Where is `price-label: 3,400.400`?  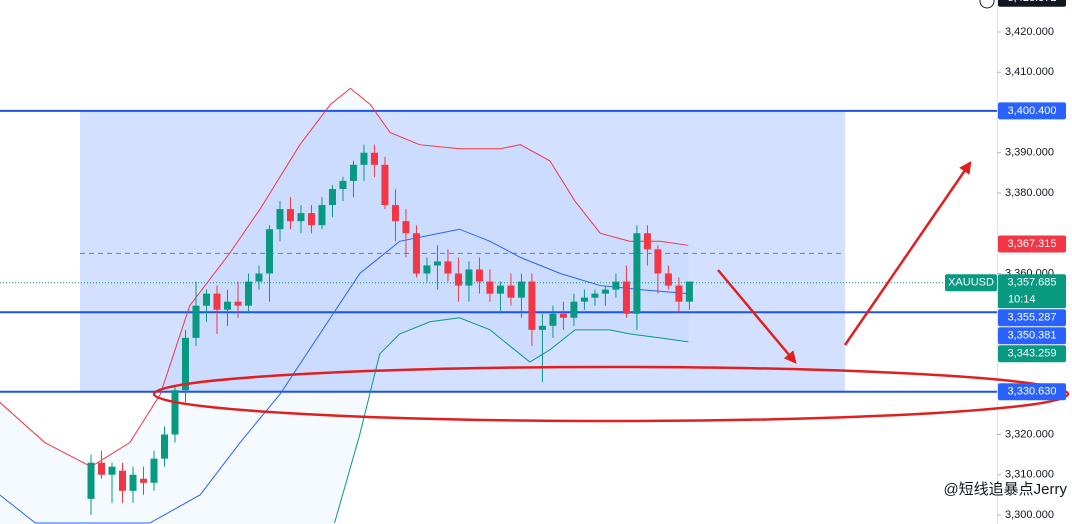 price-label: 3,400.400 is located at coordinates (1032, 111).